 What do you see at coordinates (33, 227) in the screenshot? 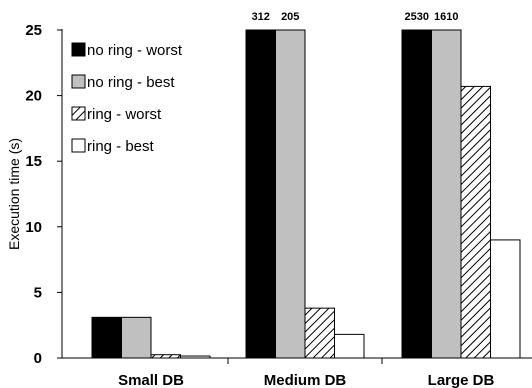
I see `y-tick-label: 10` at bounding box center [33, 227].